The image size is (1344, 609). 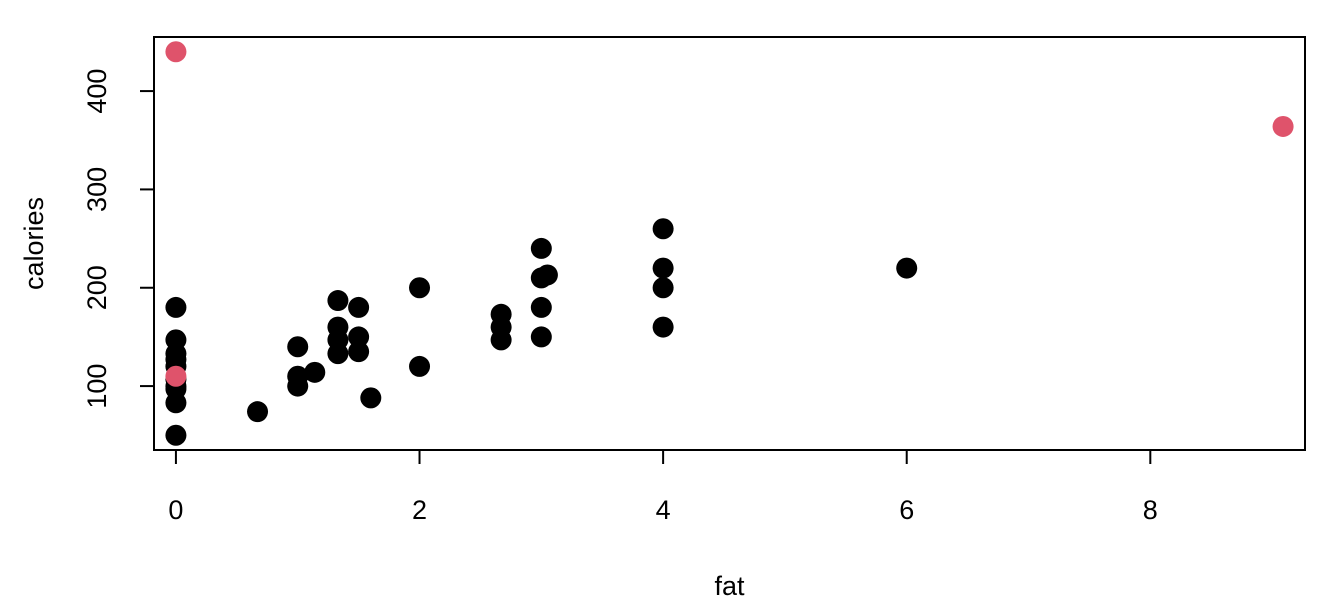 I want to click on x-tick-label: 8, so click(x=1150, y=510).